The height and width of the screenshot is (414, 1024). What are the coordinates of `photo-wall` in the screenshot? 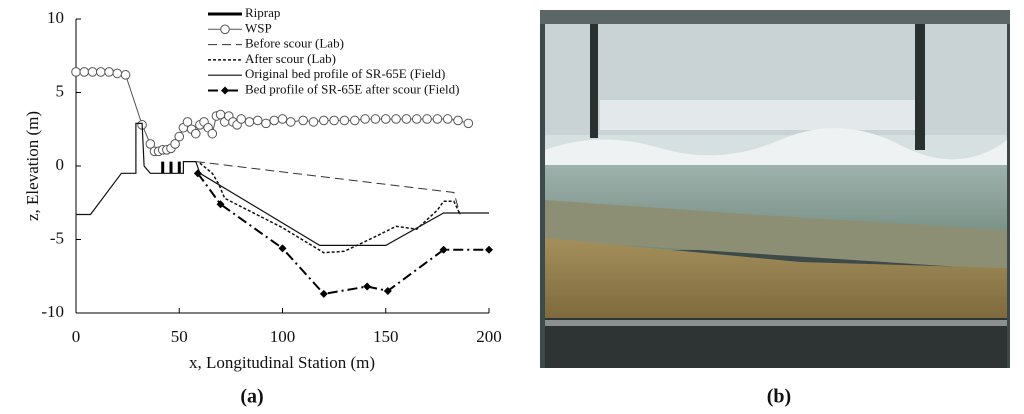 It's located at (760, 115).